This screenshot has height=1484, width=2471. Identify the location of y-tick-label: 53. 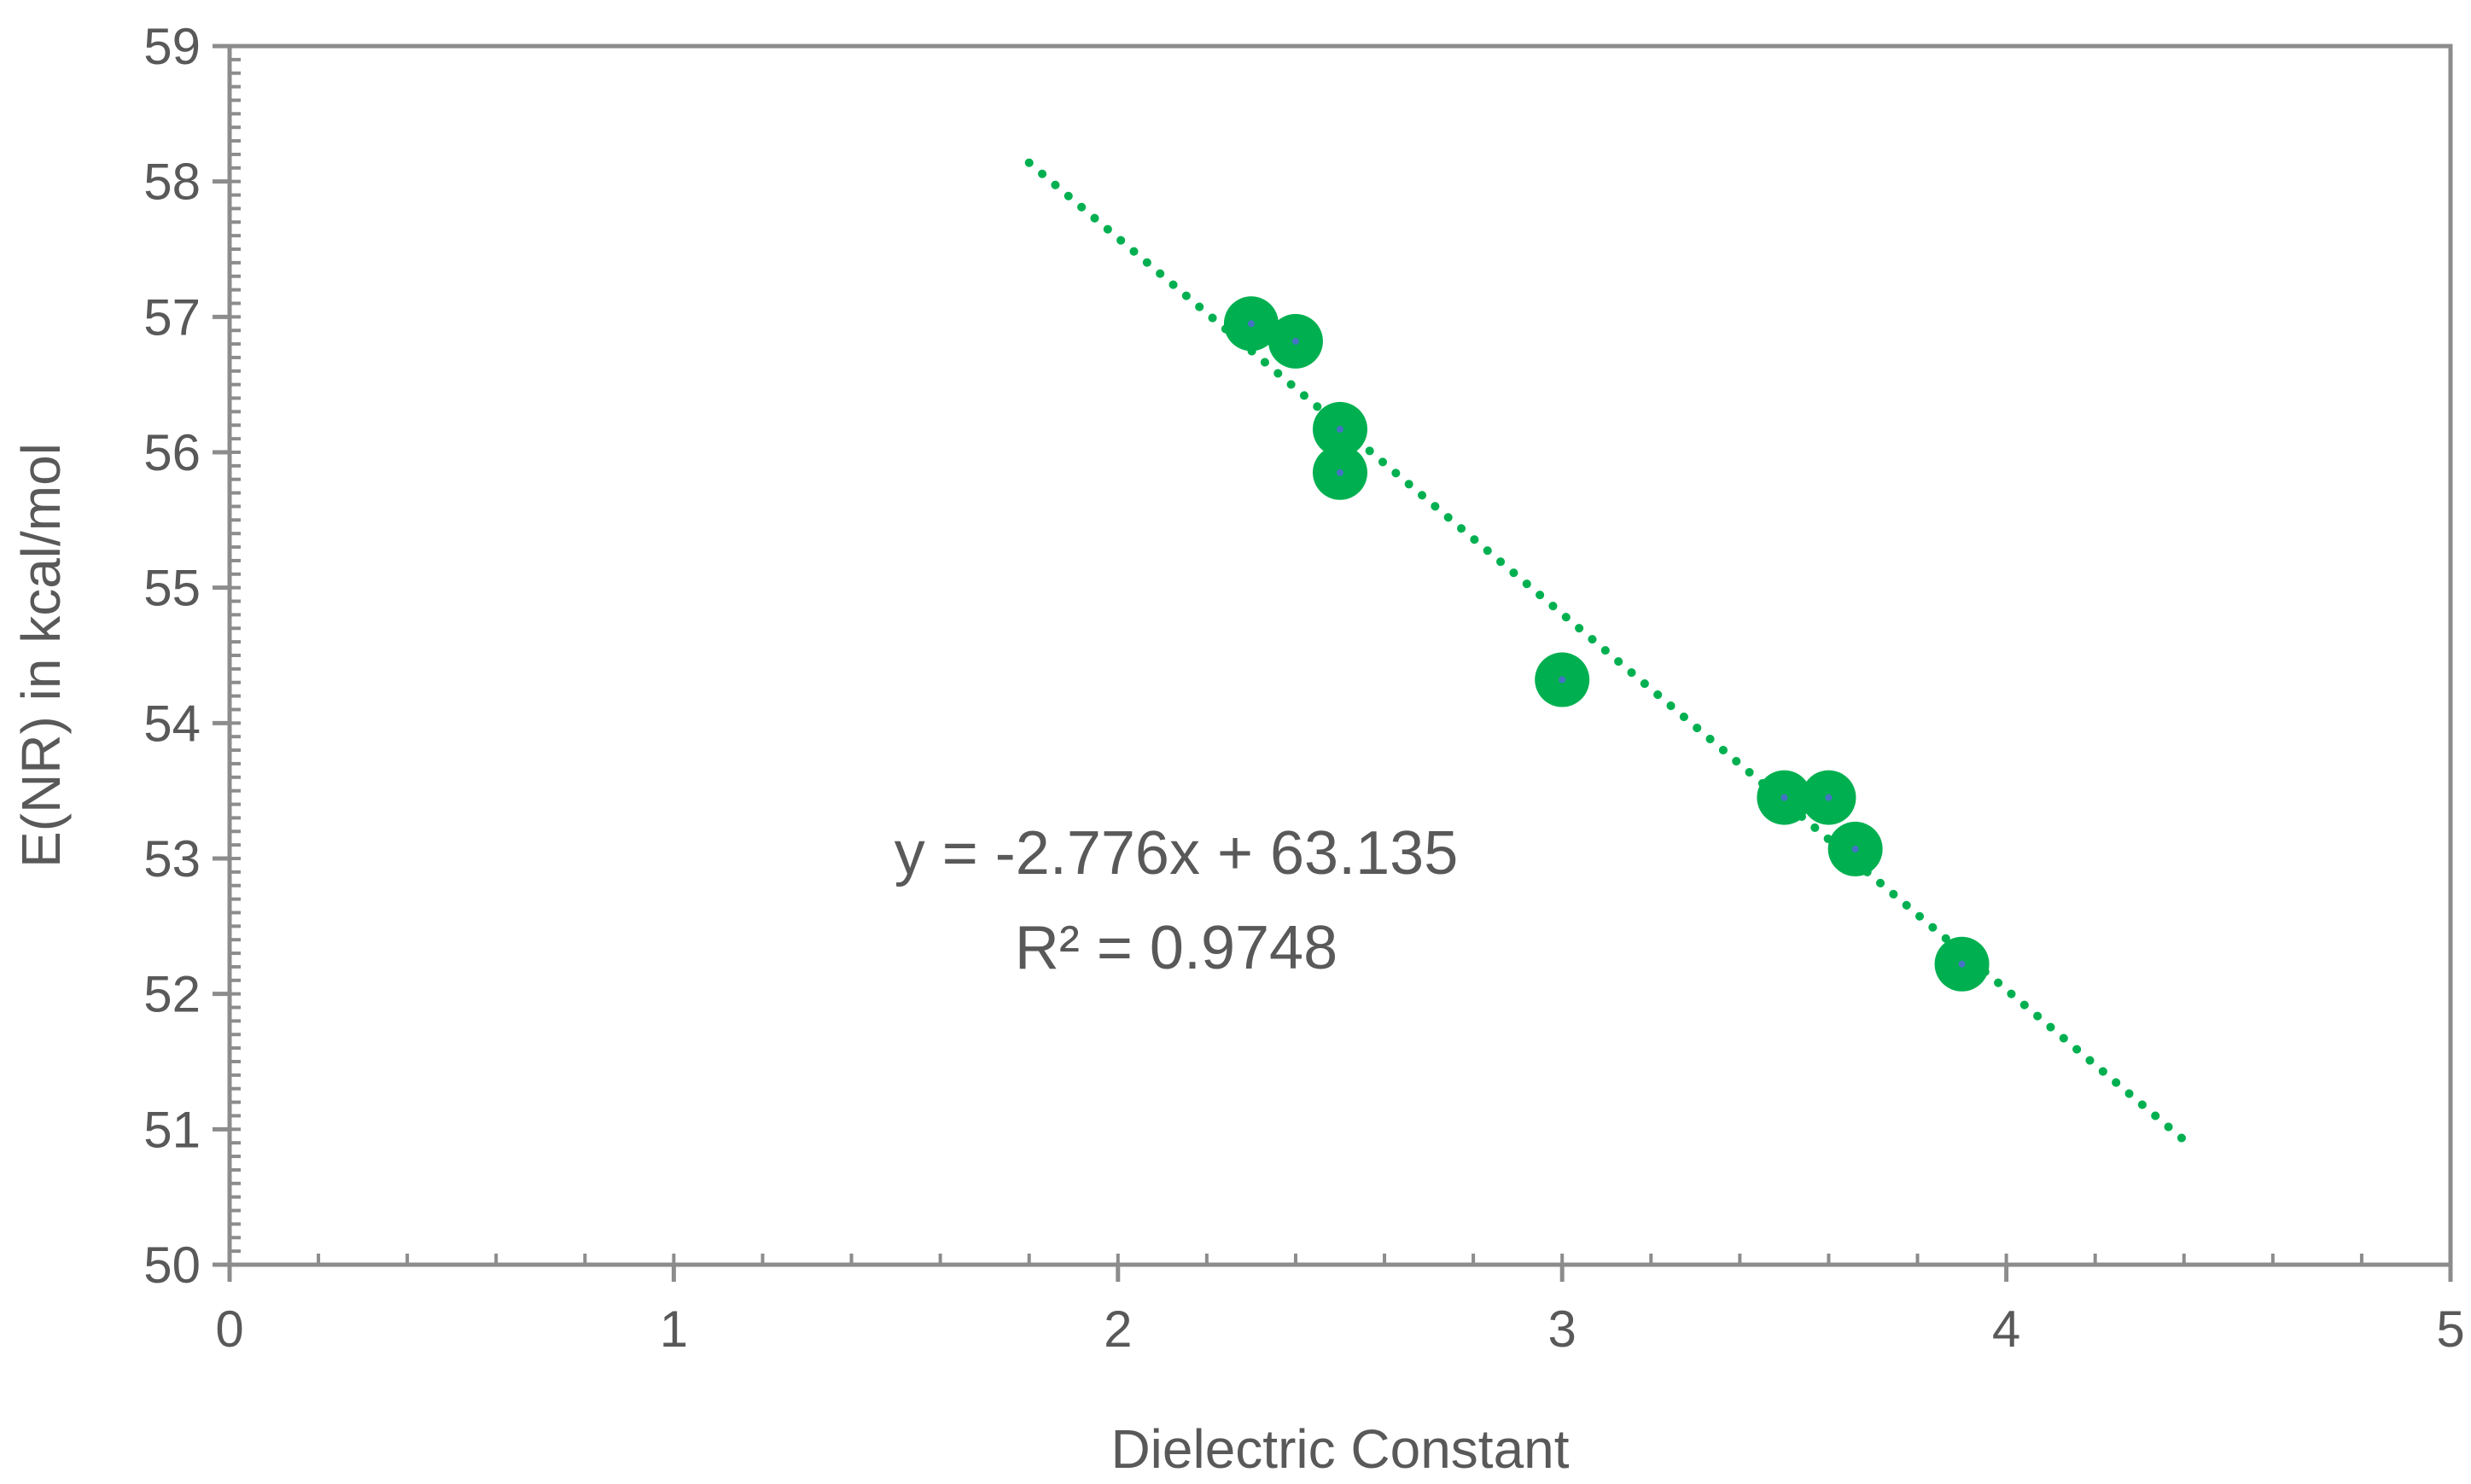
(172, 858).